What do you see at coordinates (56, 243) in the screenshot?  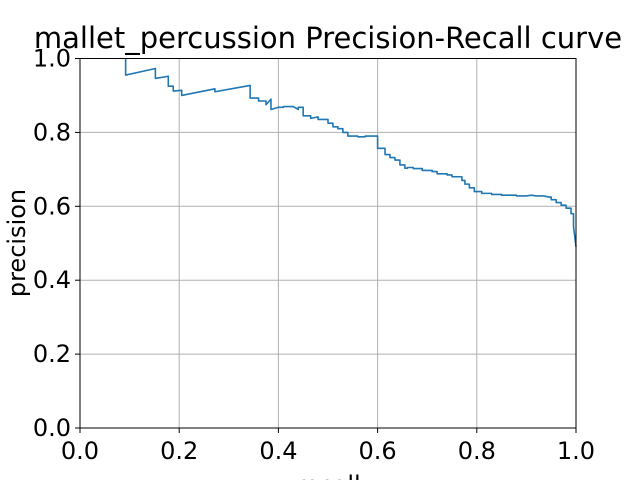 I see `y-axis-ticks: 0.0 0.2 0.4 0.6 0.8 1.0` at bounding box center [56, 243].